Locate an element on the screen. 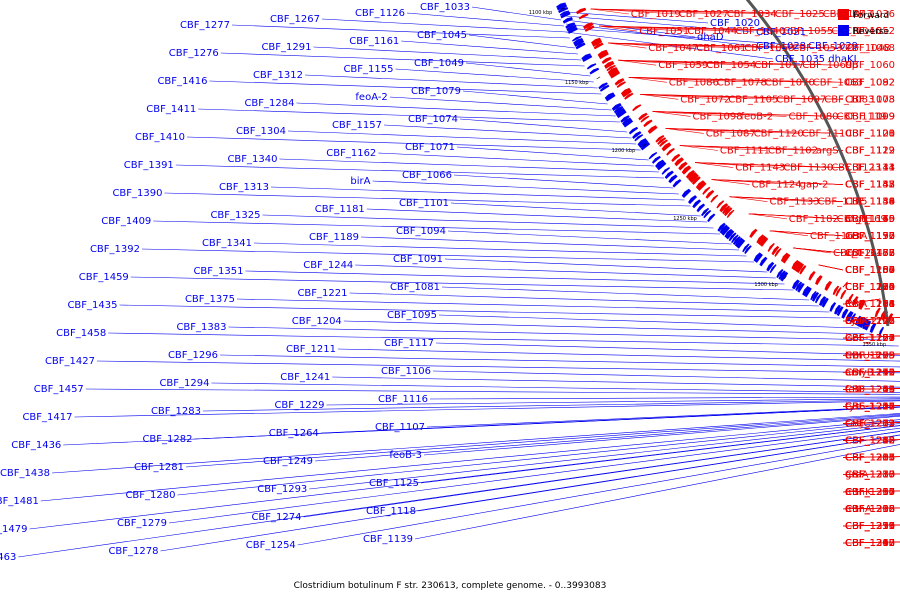  forward-gene-label: CBF_1200 is located at coordinates (870, 270).